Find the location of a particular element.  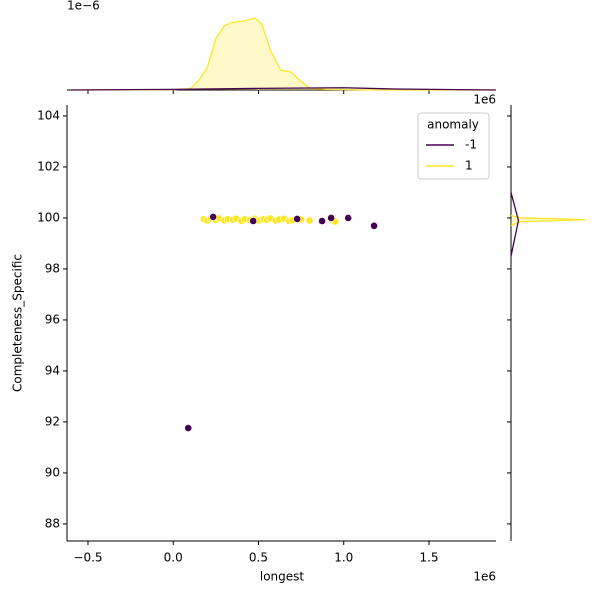

x-tick-label: 0.0 is located at coordinates (173, 558).